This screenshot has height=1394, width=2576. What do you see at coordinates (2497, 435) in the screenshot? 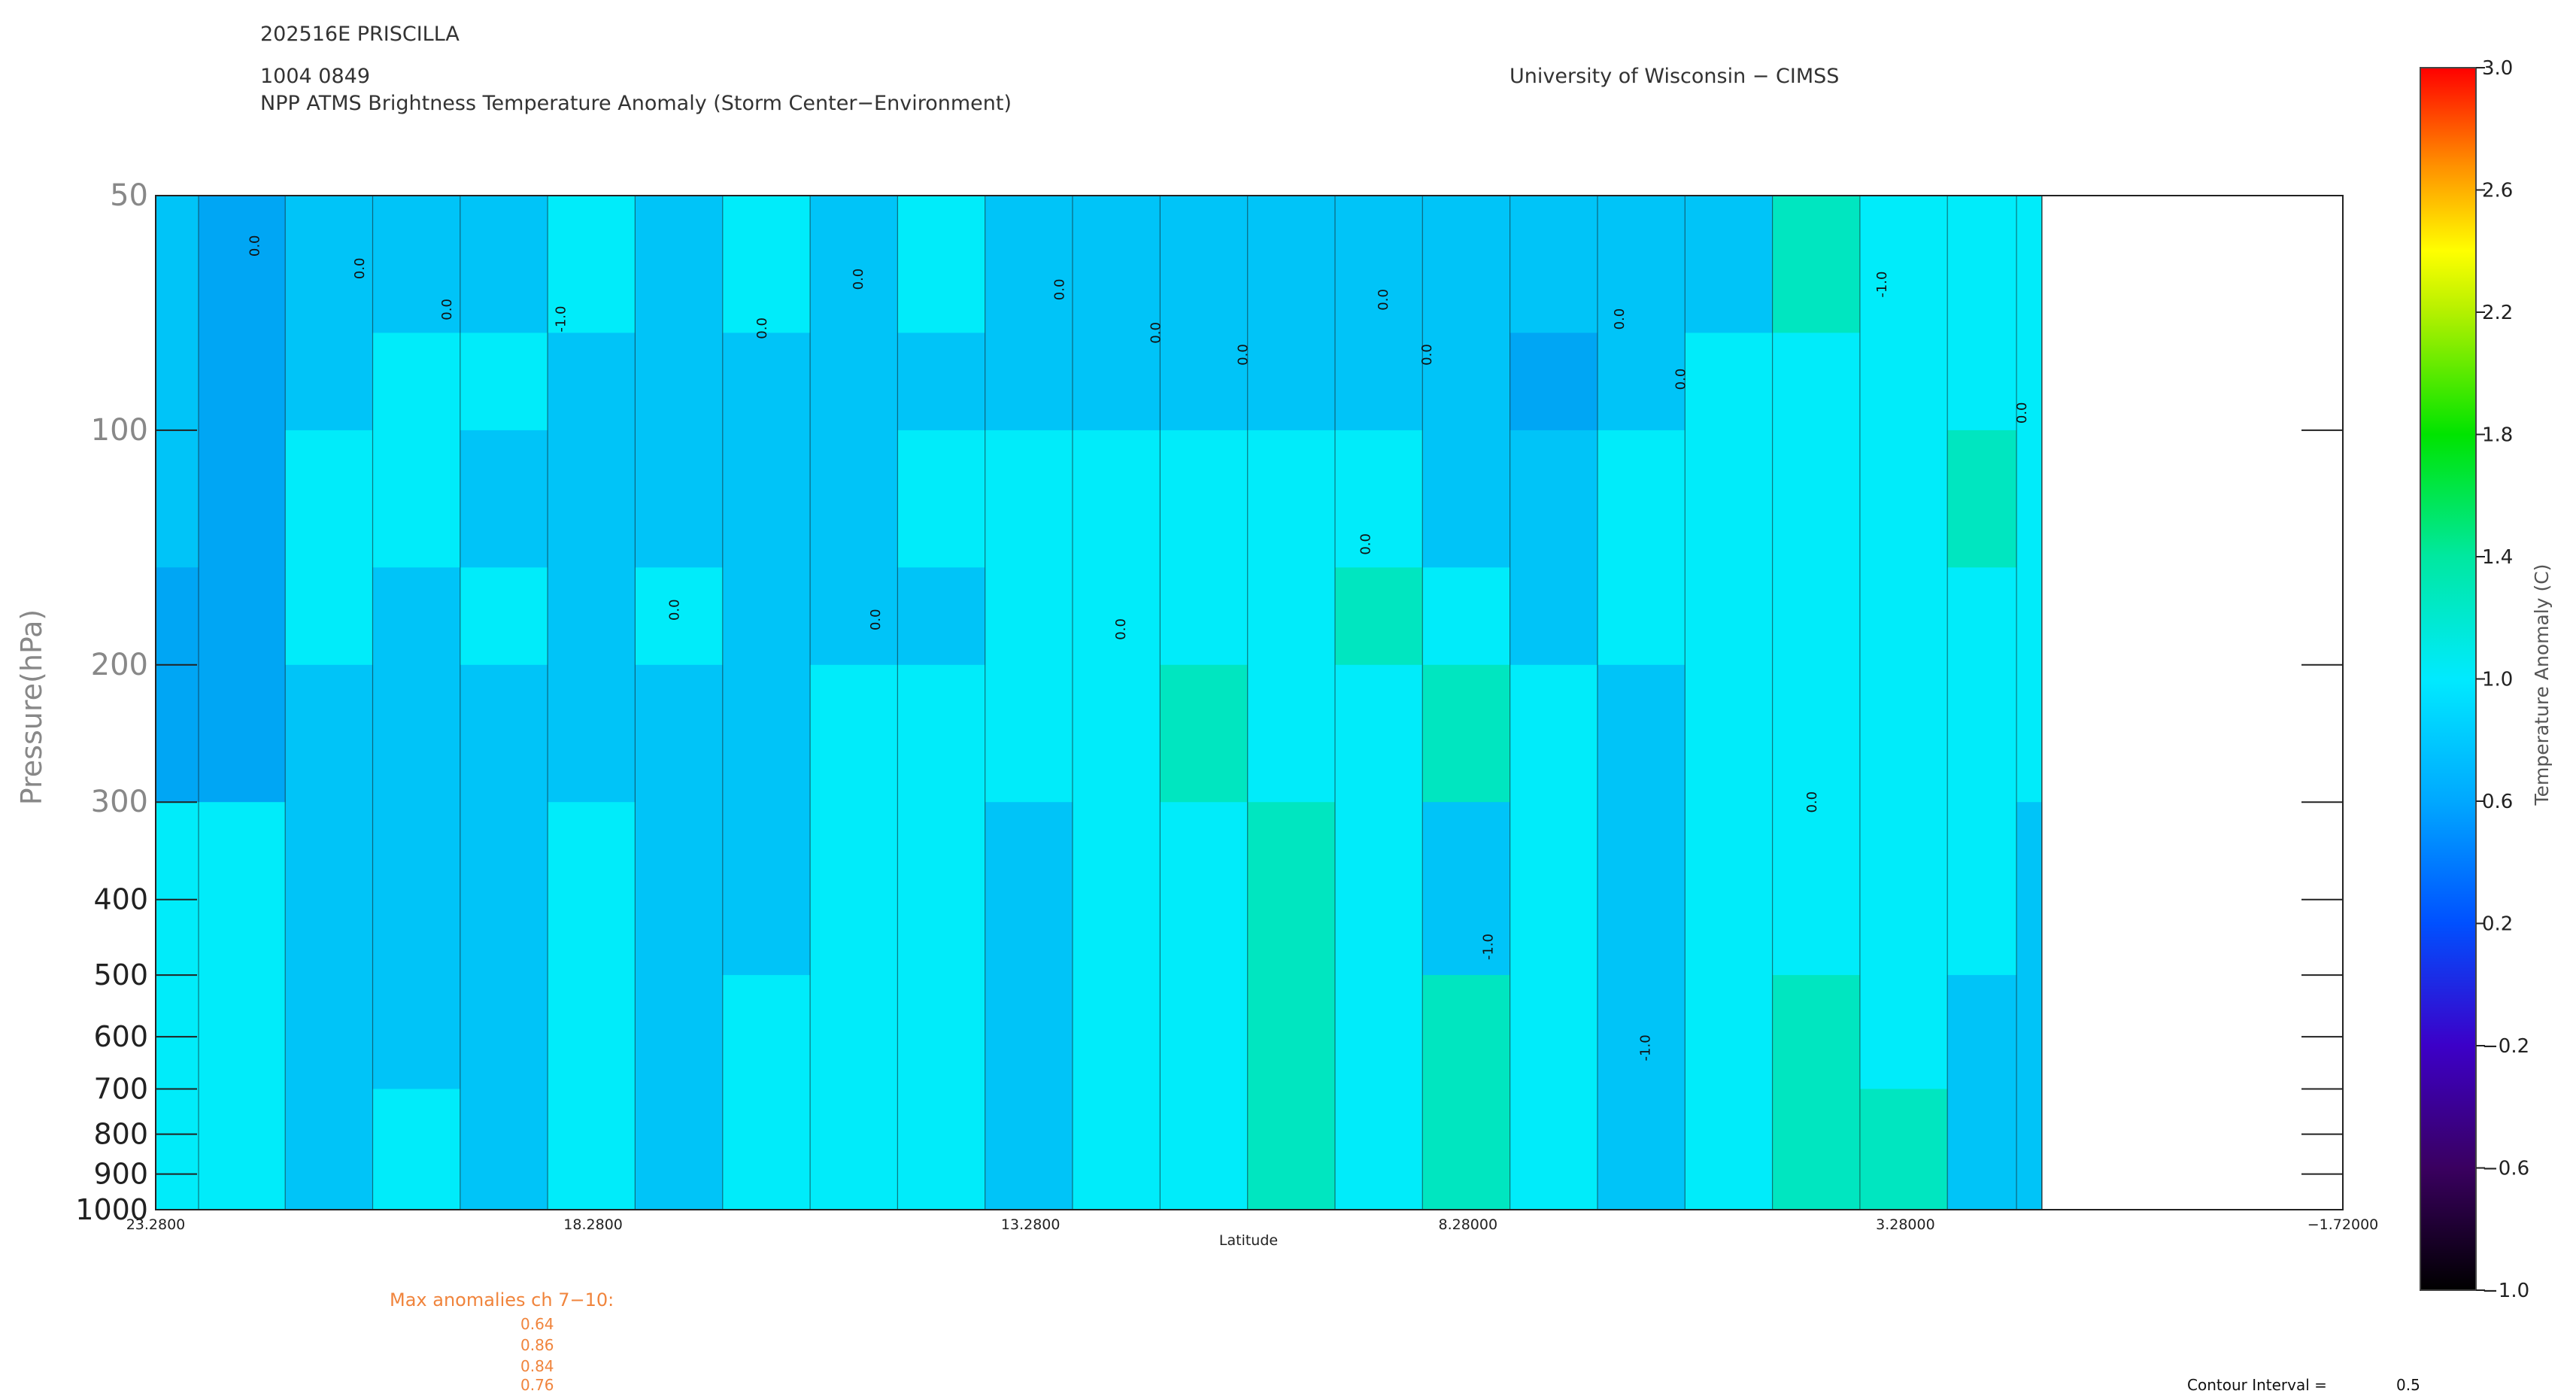
I see `colorbar-tick-label: 1.8` at bounding box center [2497, 435].